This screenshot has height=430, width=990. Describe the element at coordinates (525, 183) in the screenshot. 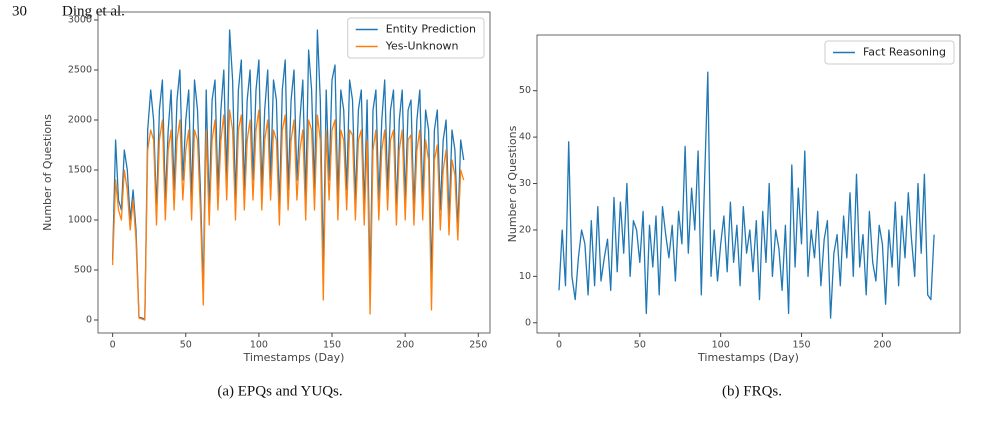

I see `y-tick-label: 30` at that location.